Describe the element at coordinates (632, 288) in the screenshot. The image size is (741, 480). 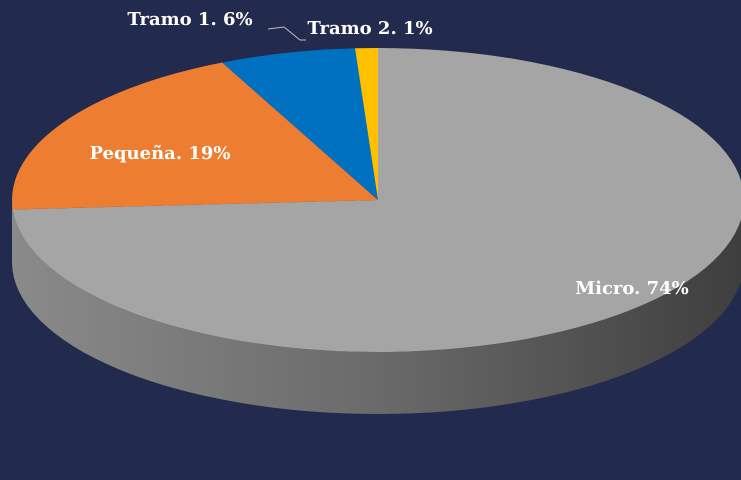
I see `data-label: Micro. 74%` at that location.